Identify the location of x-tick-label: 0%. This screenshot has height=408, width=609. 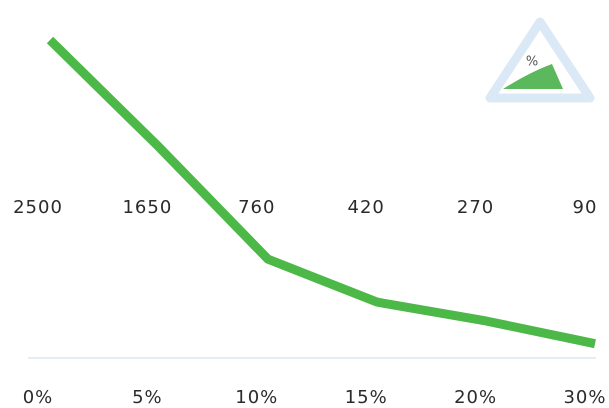
(38, 397).